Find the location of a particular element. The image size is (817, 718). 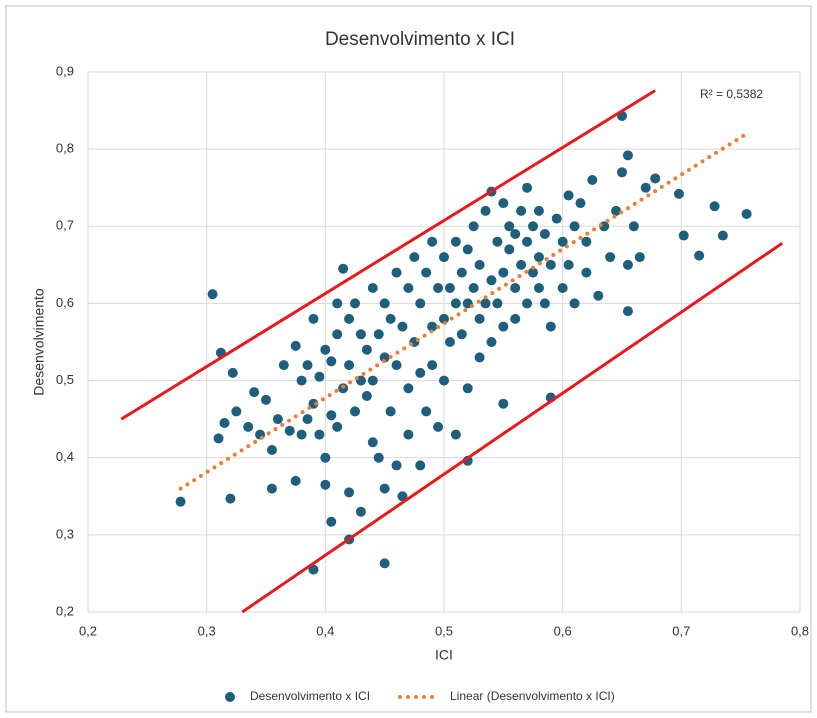

x-tick-label: 0,5 is located at coordinates (444, 630).